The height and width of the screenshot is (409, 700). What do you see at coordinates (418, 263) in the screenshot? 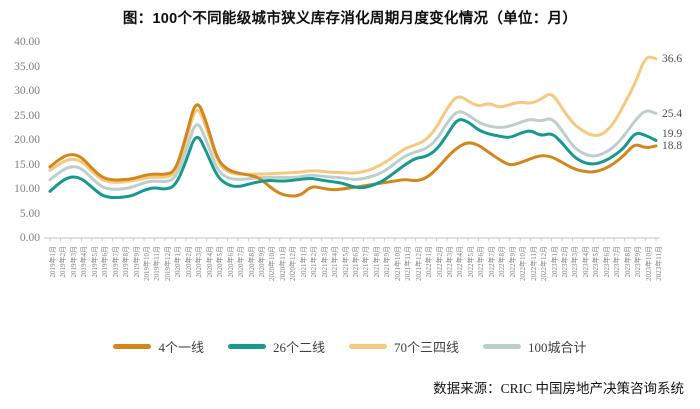
I see `x-axis-label: 2021年12月` at bounding box center [418, 263].